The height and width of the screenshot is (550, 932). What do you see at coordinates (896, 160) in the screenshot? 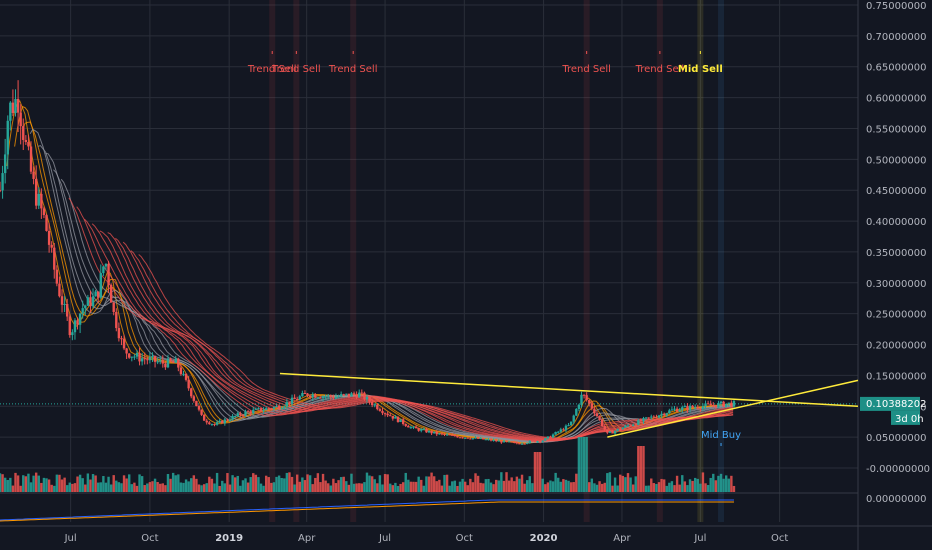
I see `price-tick-label: 0.50000000` at bounding box center [896, 160].